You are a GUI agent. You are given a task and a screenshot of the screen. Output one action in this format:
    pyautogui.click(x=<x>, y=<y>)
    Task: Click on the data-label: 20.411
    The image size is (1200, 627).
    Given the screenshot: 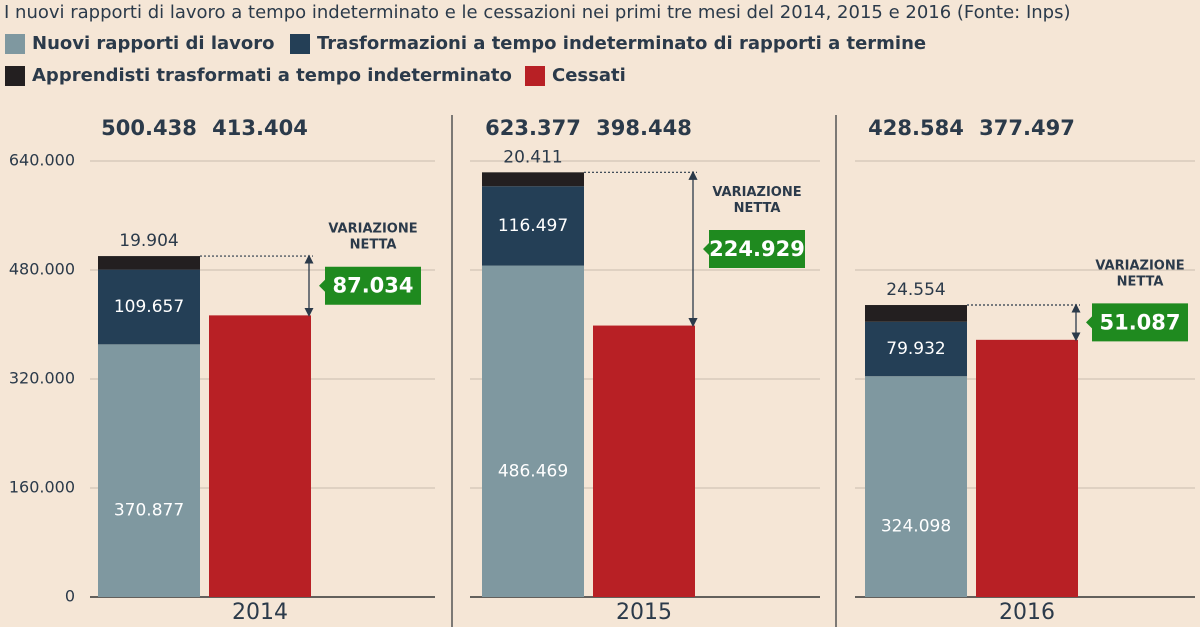 What is the action you would take?
    pyautogui.click(x=532, y=157)
    